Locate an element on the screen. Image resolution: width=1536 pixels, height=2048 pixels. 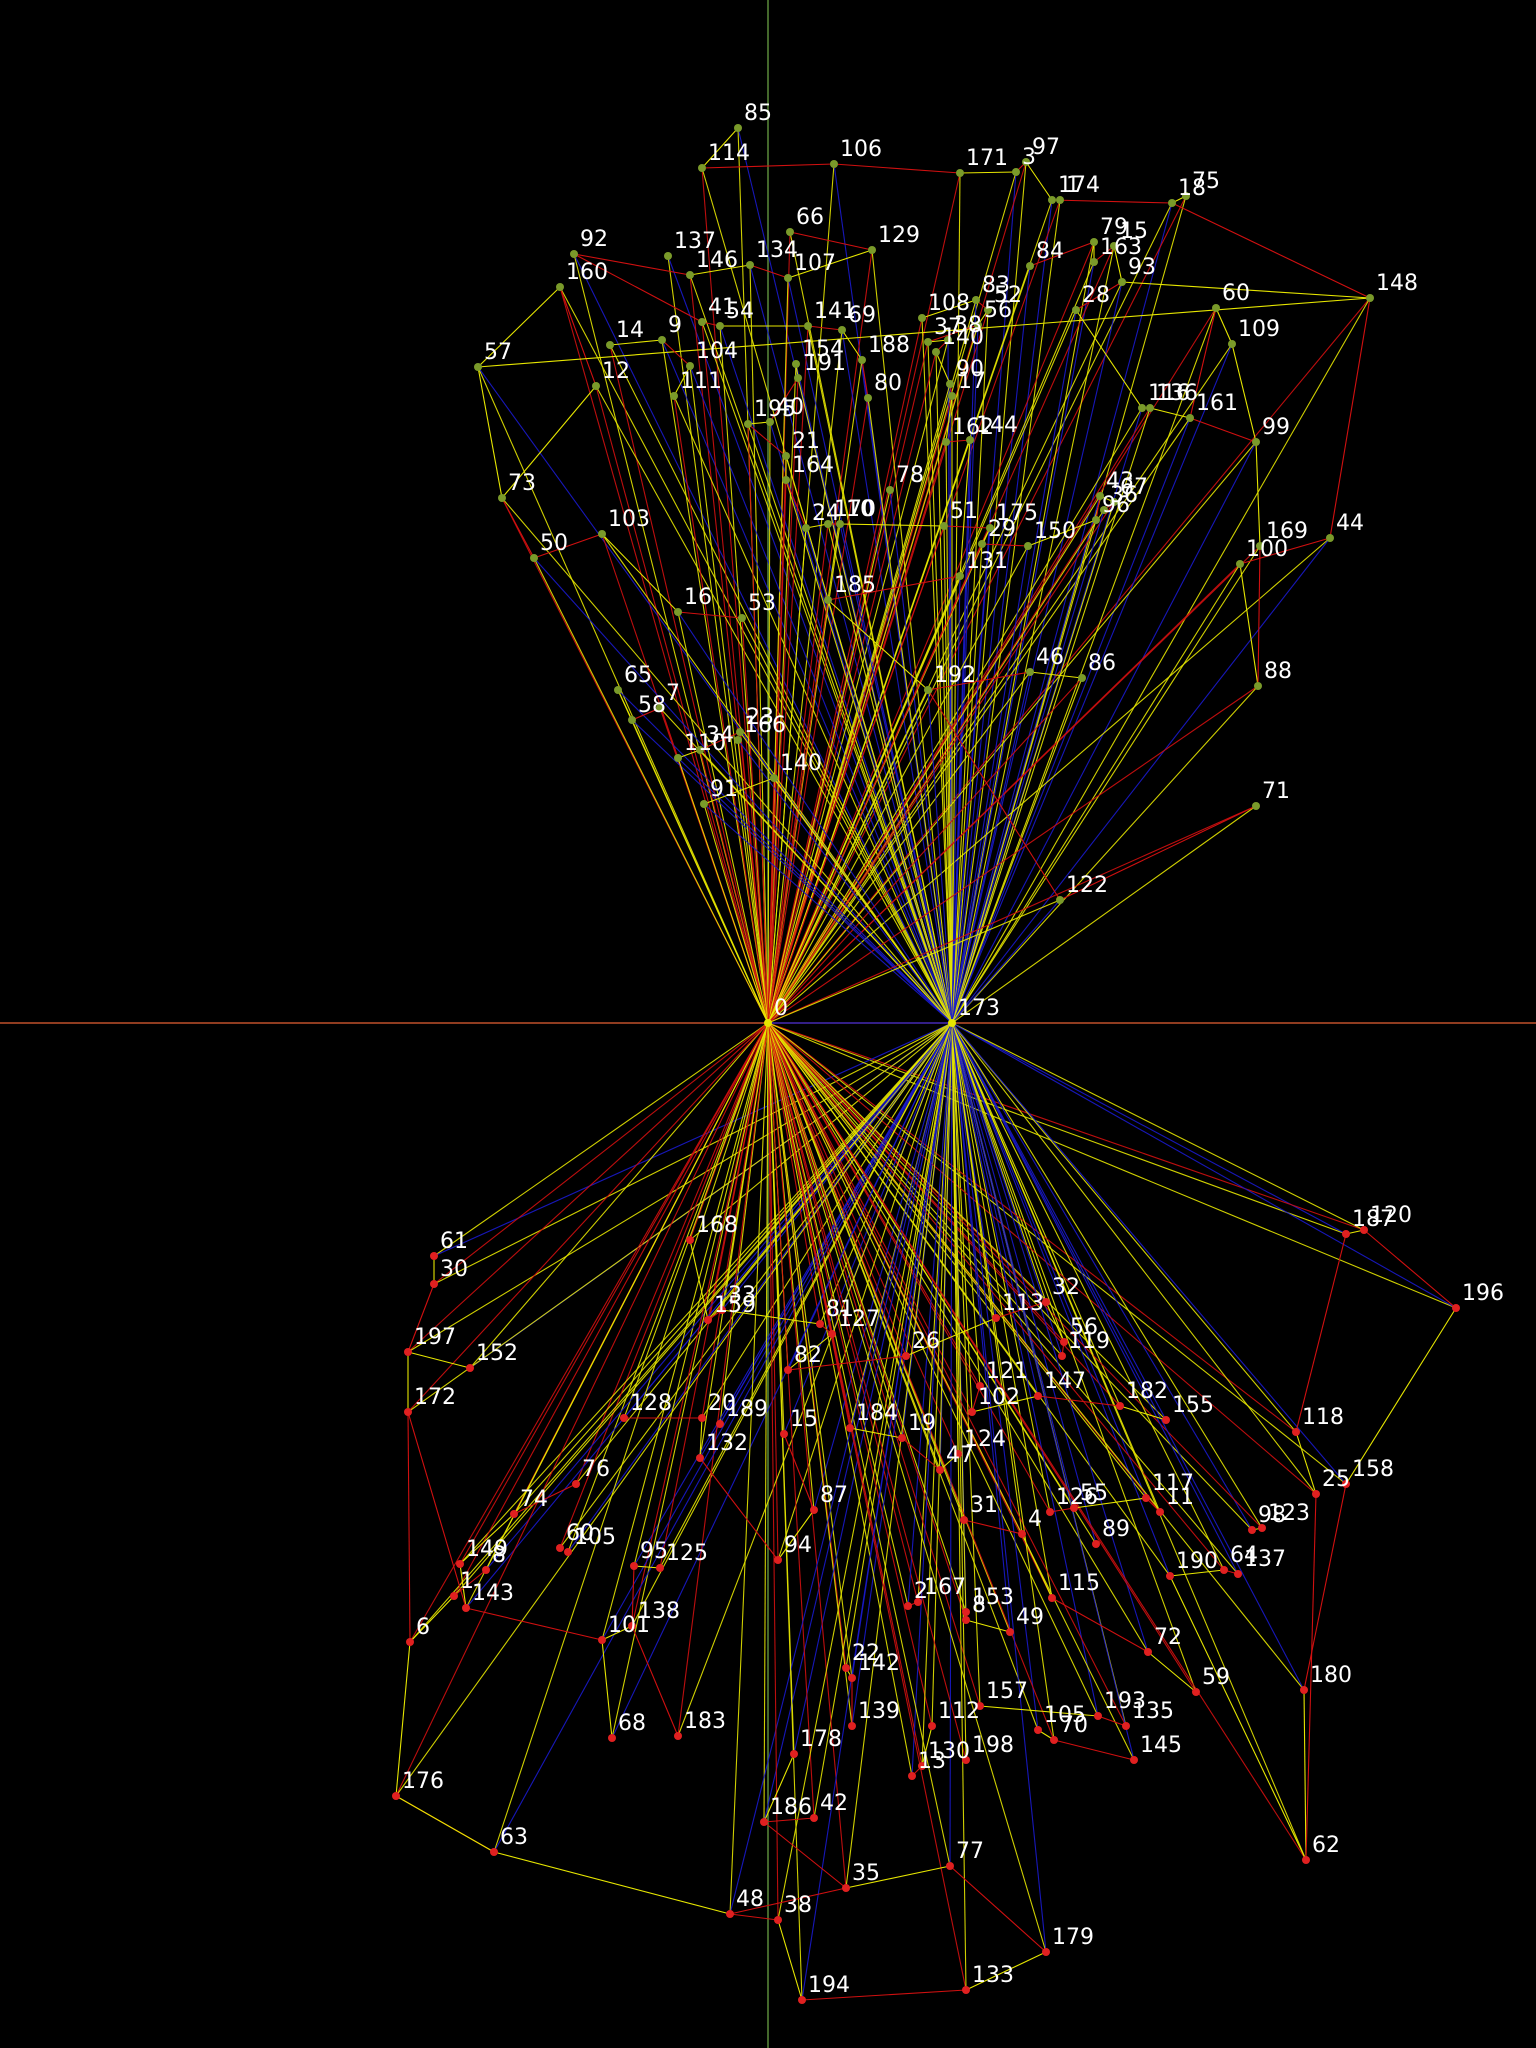
node-label: 76 is located at coordinates (596, 1469).